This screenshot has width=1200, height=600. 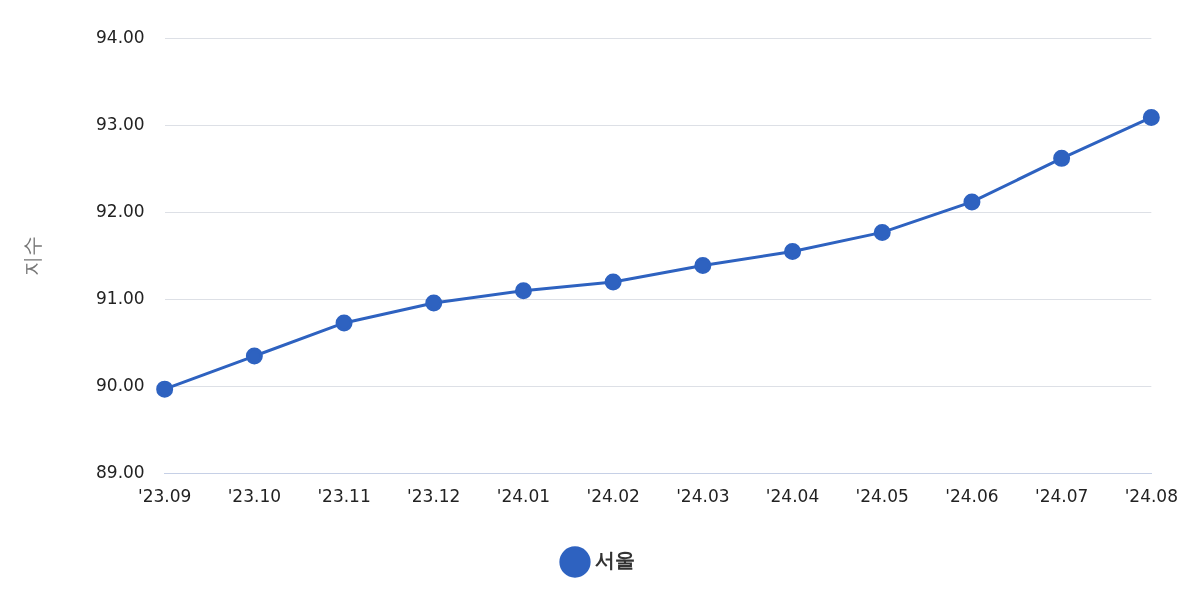 What do you see at coordinates (32, 255) in the screenshot?
I see `y-axis-title: 지수` at bounding box center [32, 255].